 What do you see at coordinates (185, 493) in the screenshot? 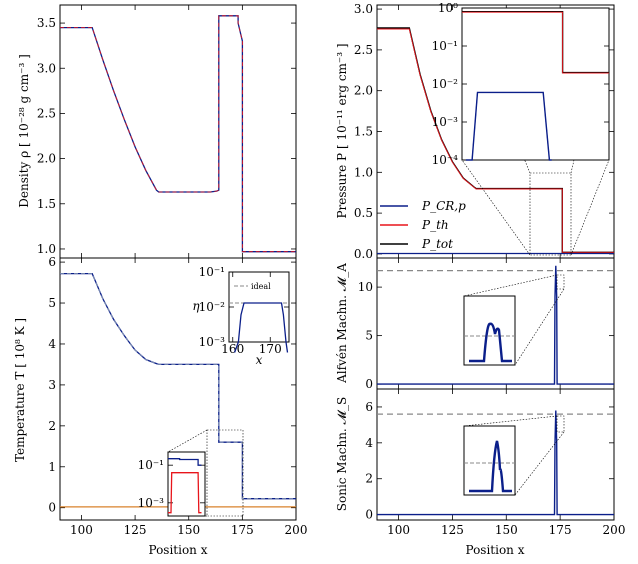
I see `temperature-zoom-red` at bounding box center [185, 493].